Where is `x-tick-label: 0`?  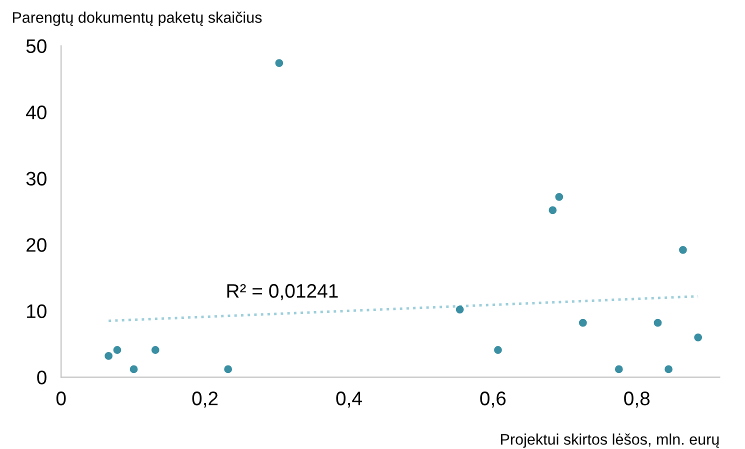
x-tick-label: 0 is located at coordinates (61, 399).